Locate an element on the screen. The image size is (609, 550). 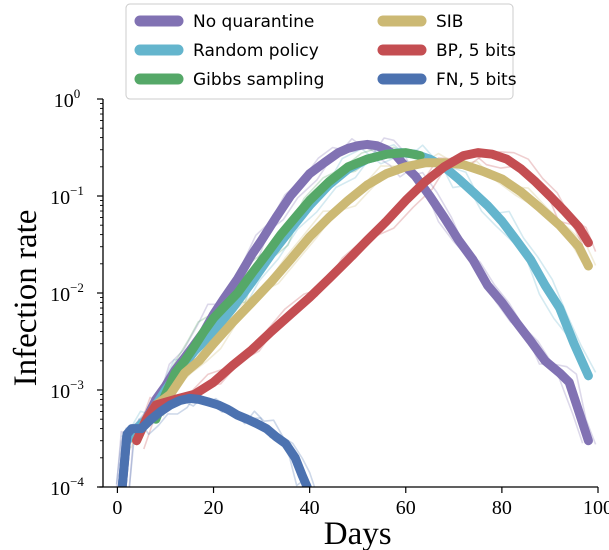
legend-label: BP, 5 bits is located at coordinates (476, 51).